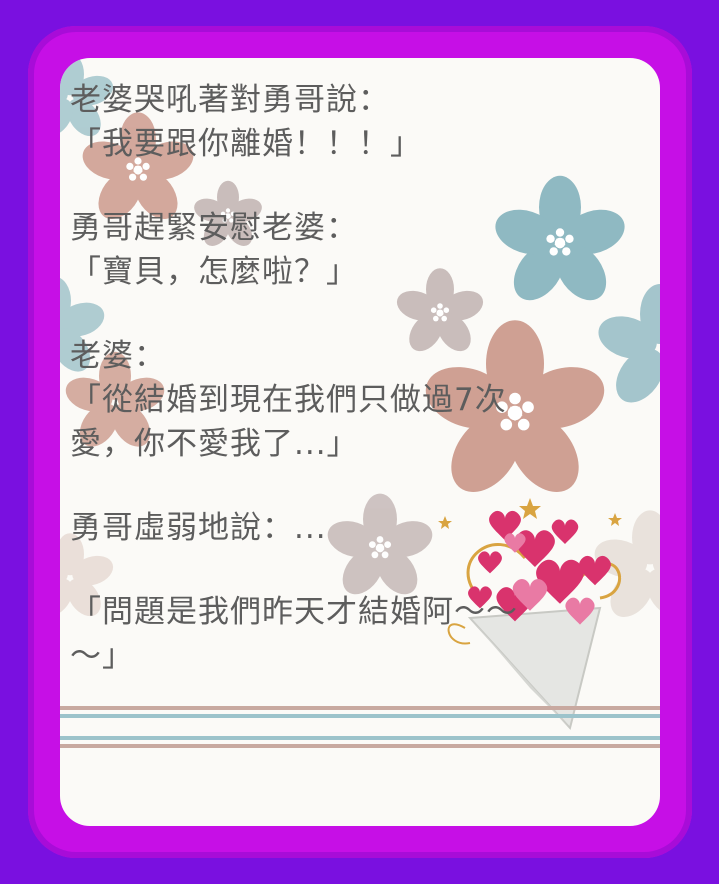 The width and height of the screenshot is (719, 884). What do you see at coordinates (360, 729) in the screenshot?
I see `stripe-band` at bounding box center [360, 729].